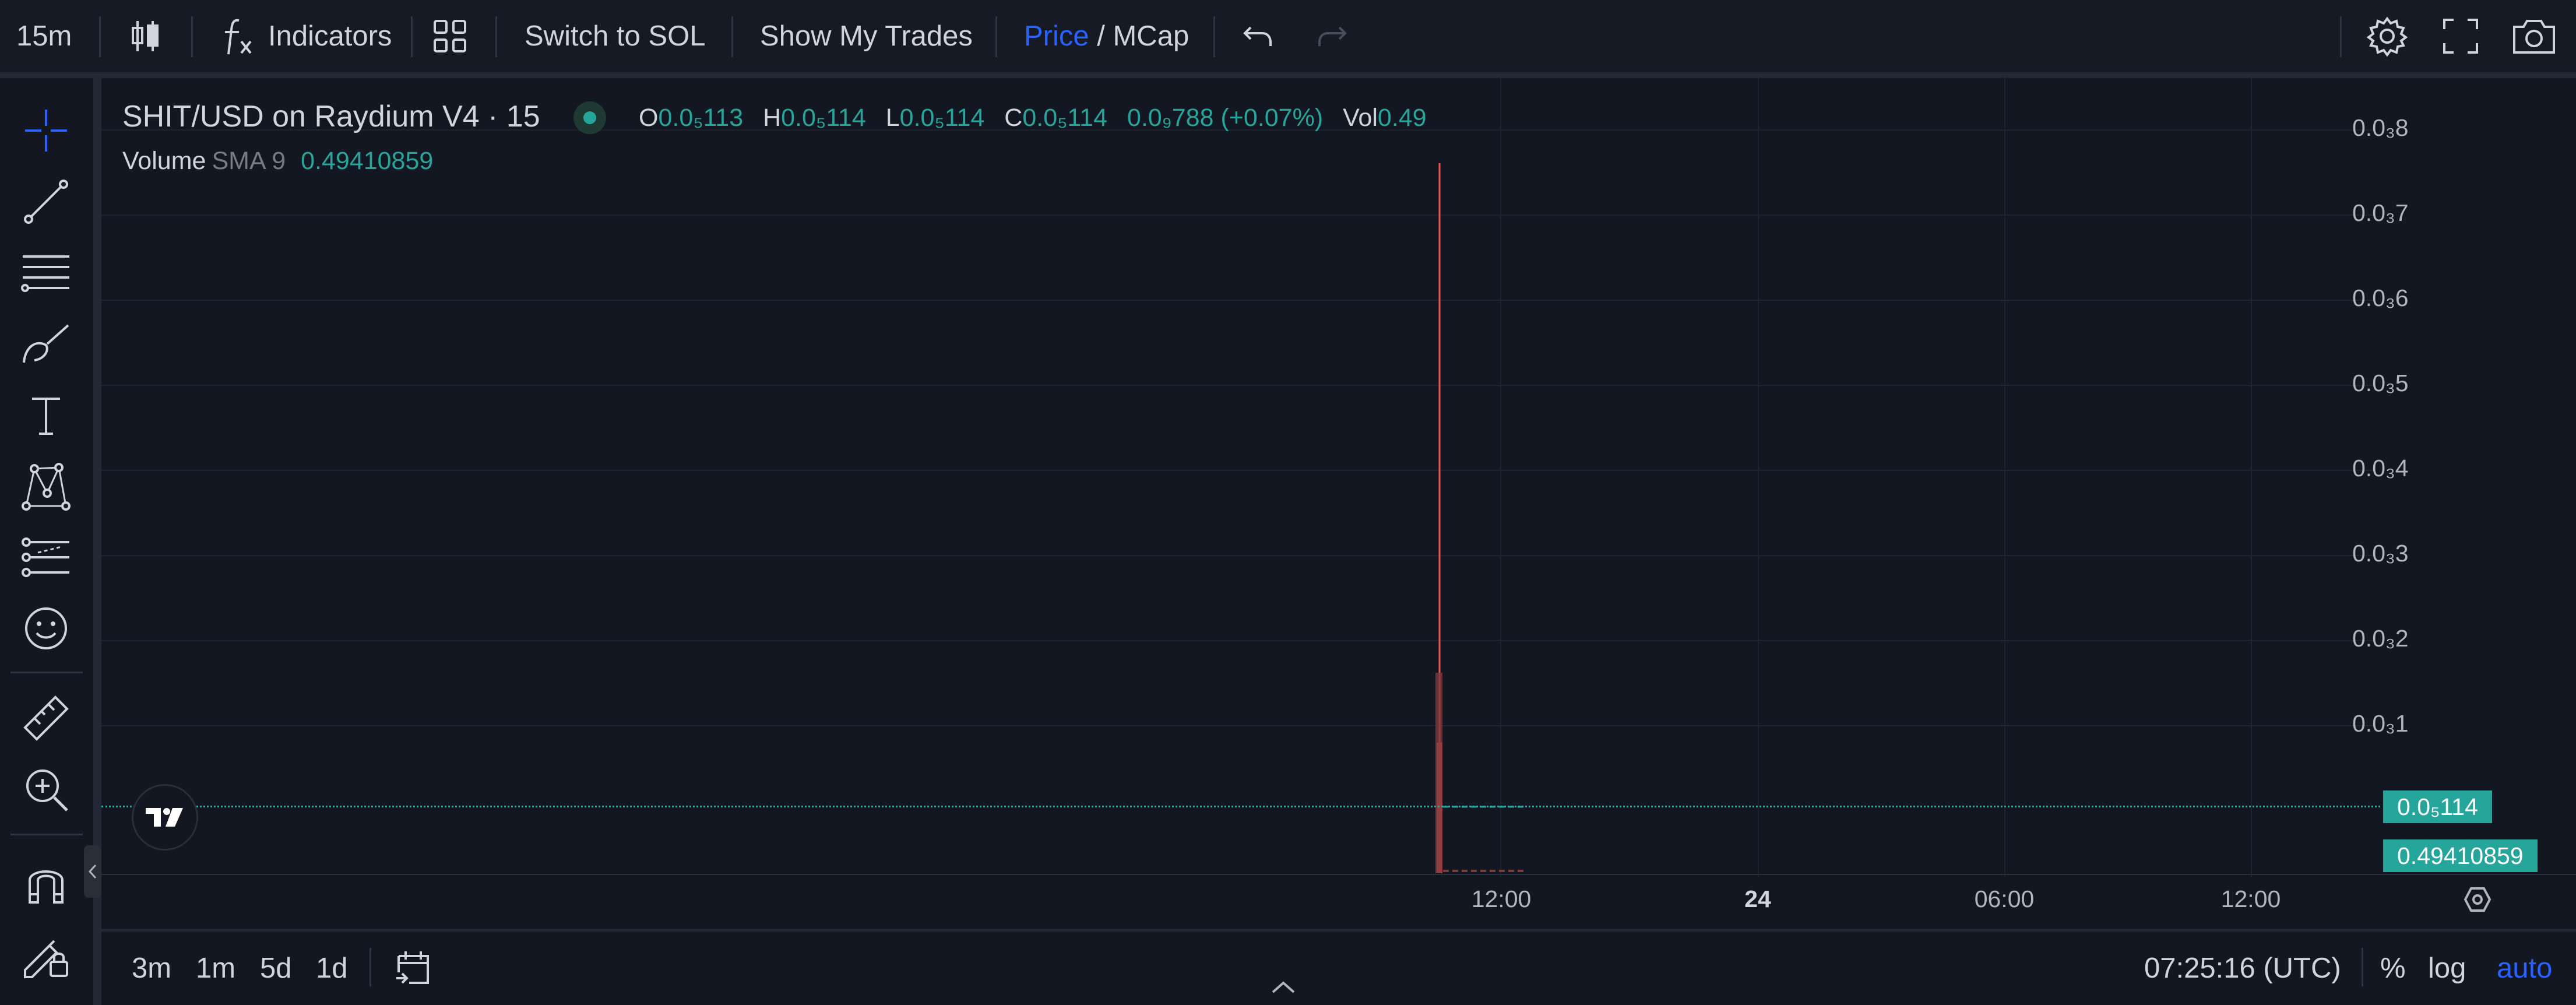  What do you see at coordinates (152, 969) in the screenshot?
I see `range-3m-button: 3m` at bounding box center [152, 969].